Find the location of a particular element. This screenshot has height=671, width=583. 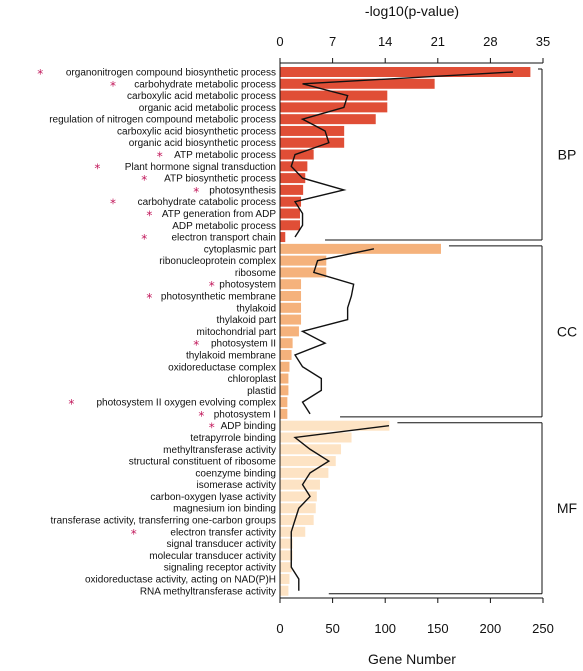

category-label: molecular transducer activity is located at coordinates (212, 556).